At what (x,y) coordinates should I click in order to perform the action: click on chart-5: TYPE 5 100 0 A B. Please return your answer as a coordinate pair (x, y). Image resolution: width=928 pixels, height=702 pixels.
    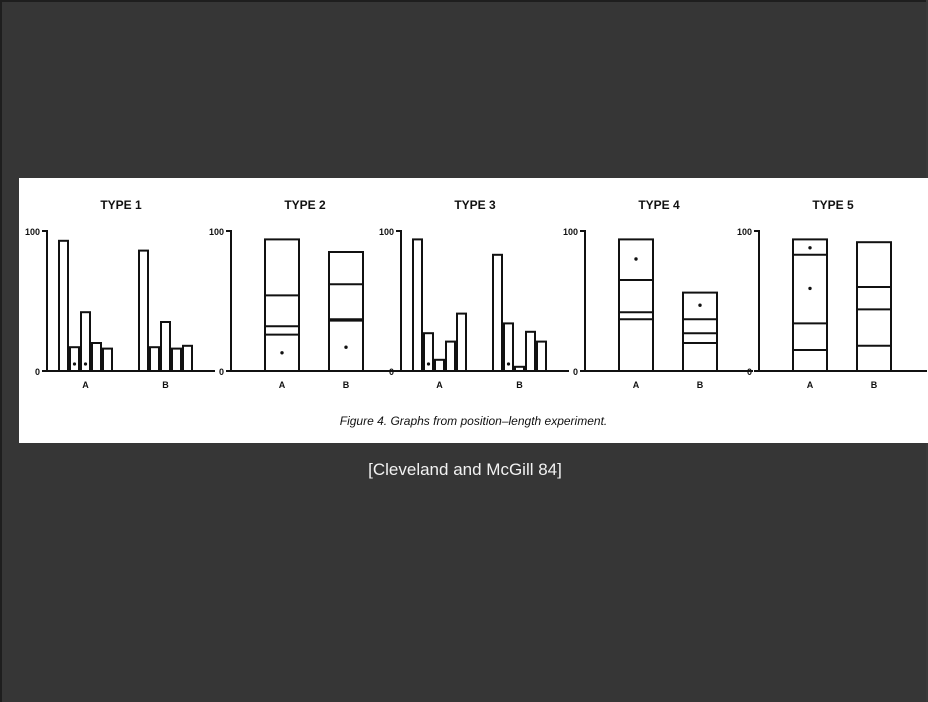
    Looking at the image, I should click on (832, 294).